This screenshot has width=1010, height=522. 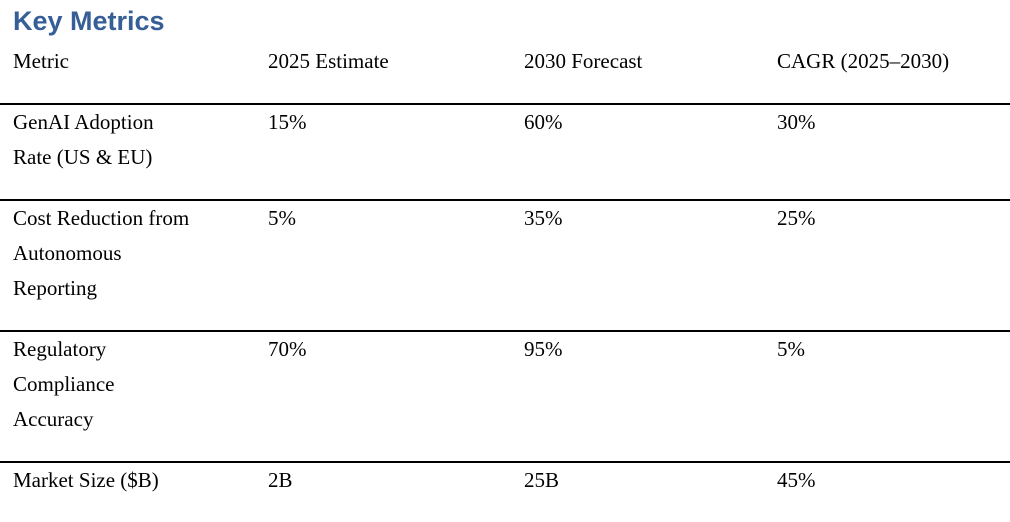 I want to click on forecast-2030-cell: 60%, so click(x=543, y=122).